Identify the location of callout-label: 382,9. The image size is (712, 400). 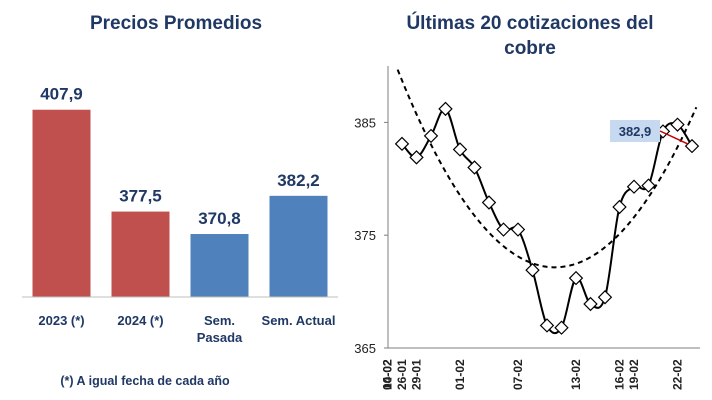
(635, 131).